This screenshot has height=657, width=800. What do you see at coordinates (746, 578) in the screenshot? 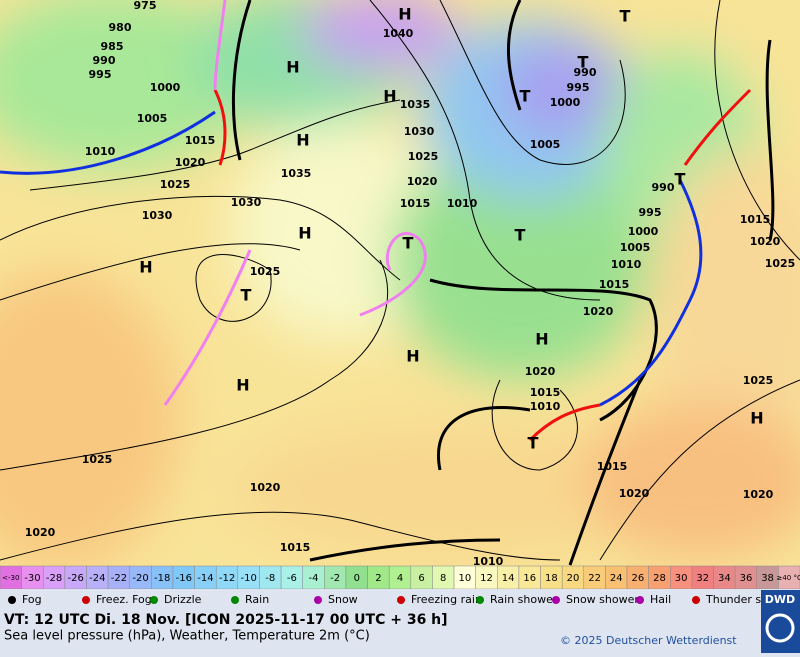
I see `scale-label: 36` at bounding box center [746, 578].